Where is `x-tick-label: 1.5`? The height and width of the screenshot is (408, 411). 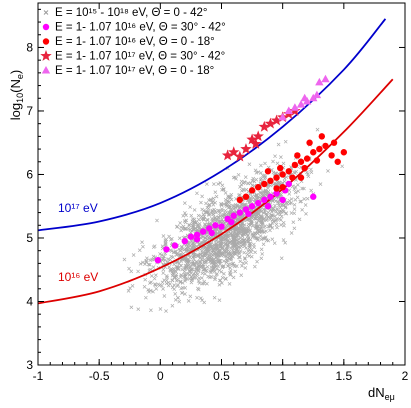
x-tick-label: 1.5 is located at coordinates (343, 376).